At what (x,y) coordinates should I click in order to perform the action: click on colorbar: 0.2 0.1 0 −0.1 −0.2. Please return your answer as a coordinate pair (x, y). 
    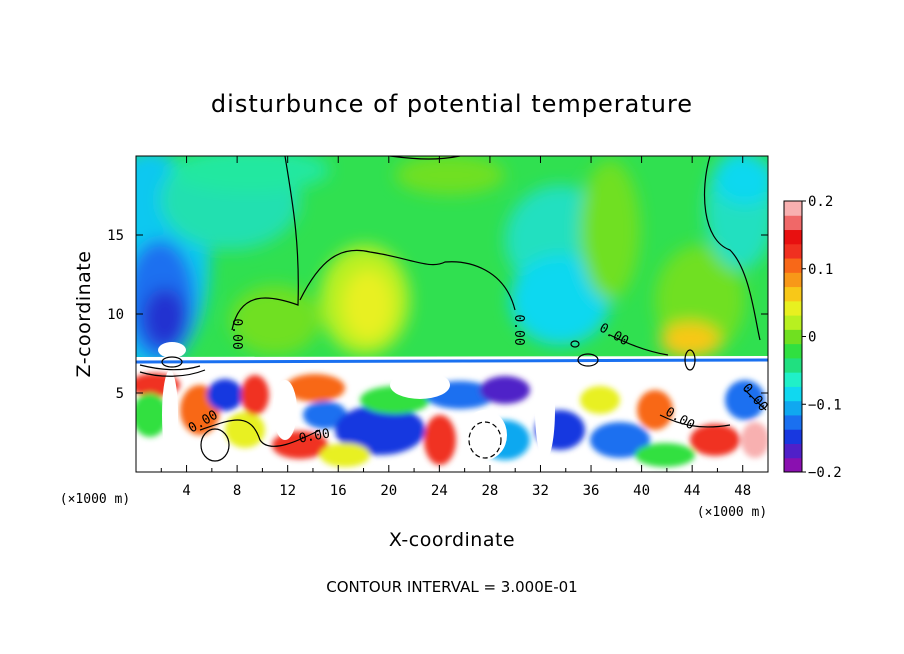
    Looking at the image, I should click on (812, 337).